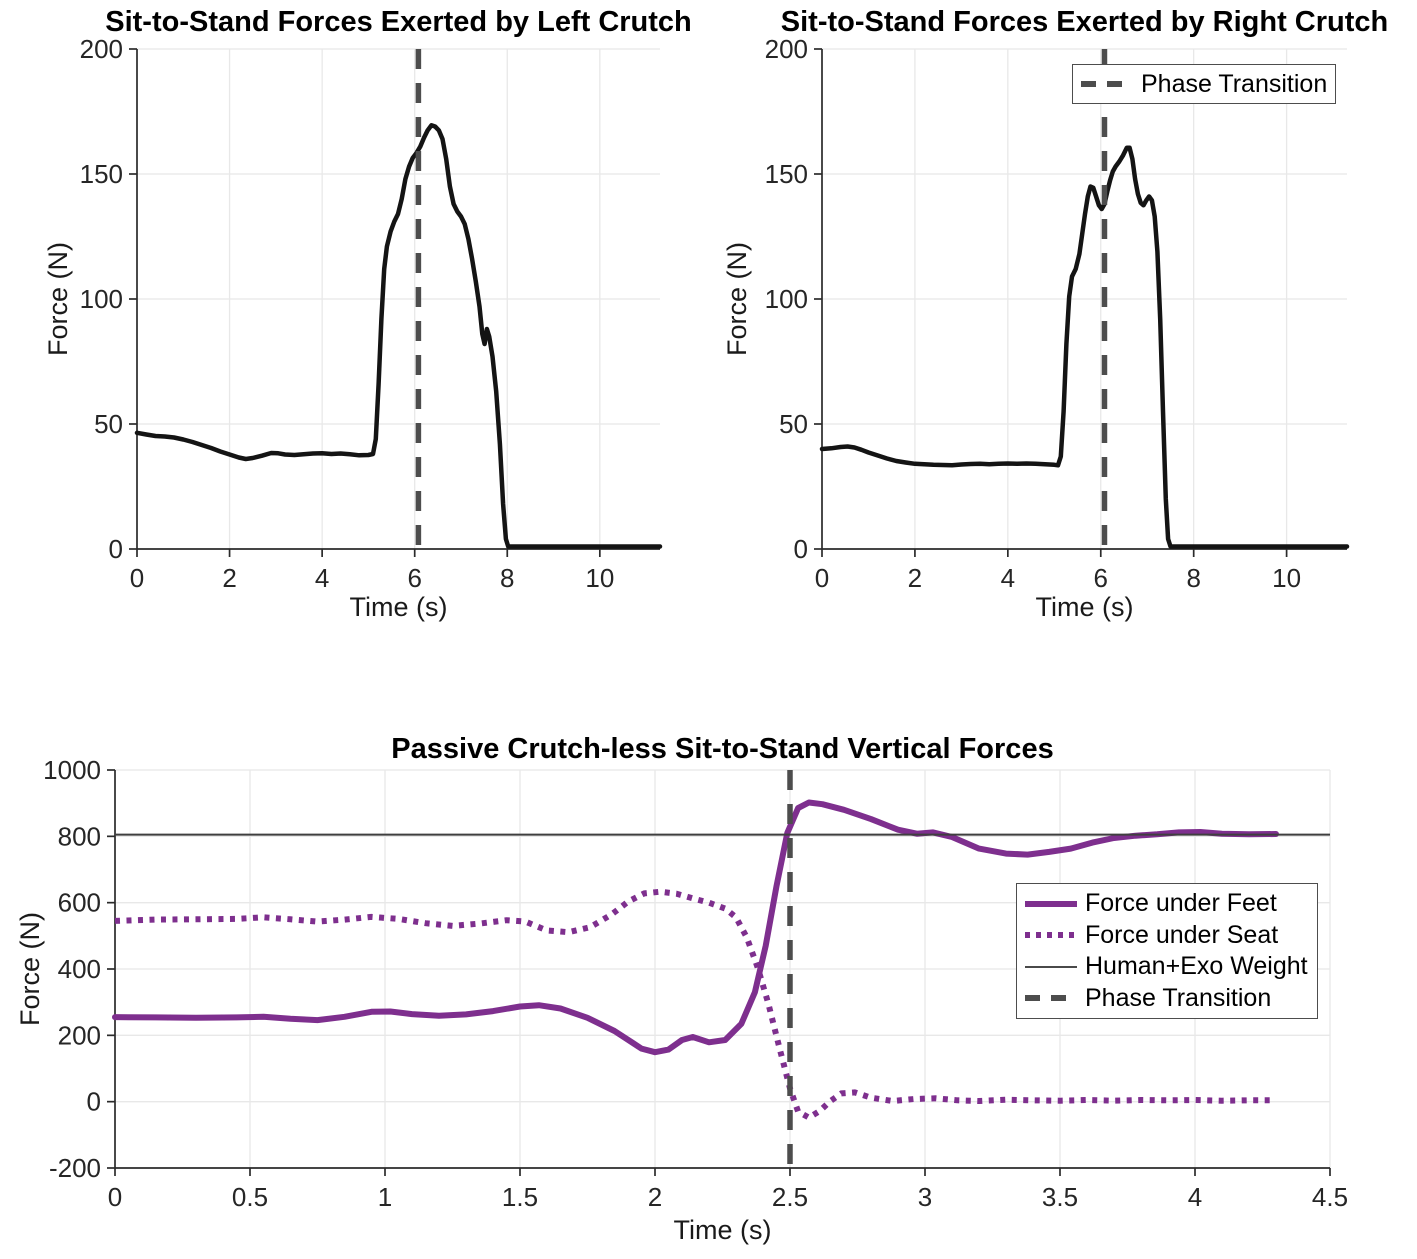  I want to click on legend-label: Human+Exo Weight, so click(1196, 966).